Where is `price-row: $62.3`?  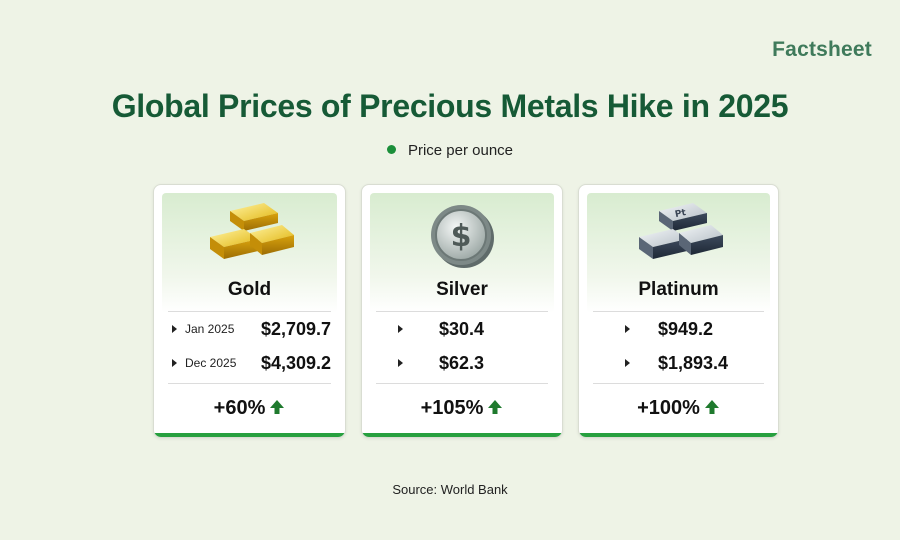
price-row: $62.3 is located at coordinates (462, 363).